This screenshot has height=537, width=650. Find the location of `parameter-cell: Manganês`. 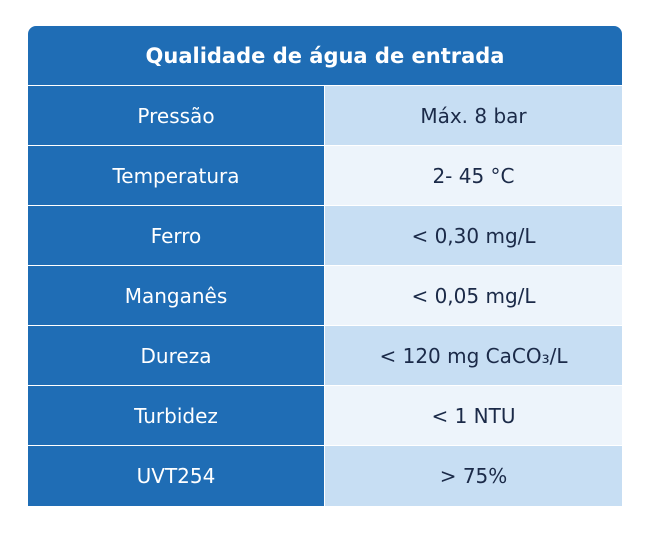

parameter-cell: Manganês is located at coordinates (176, 295).